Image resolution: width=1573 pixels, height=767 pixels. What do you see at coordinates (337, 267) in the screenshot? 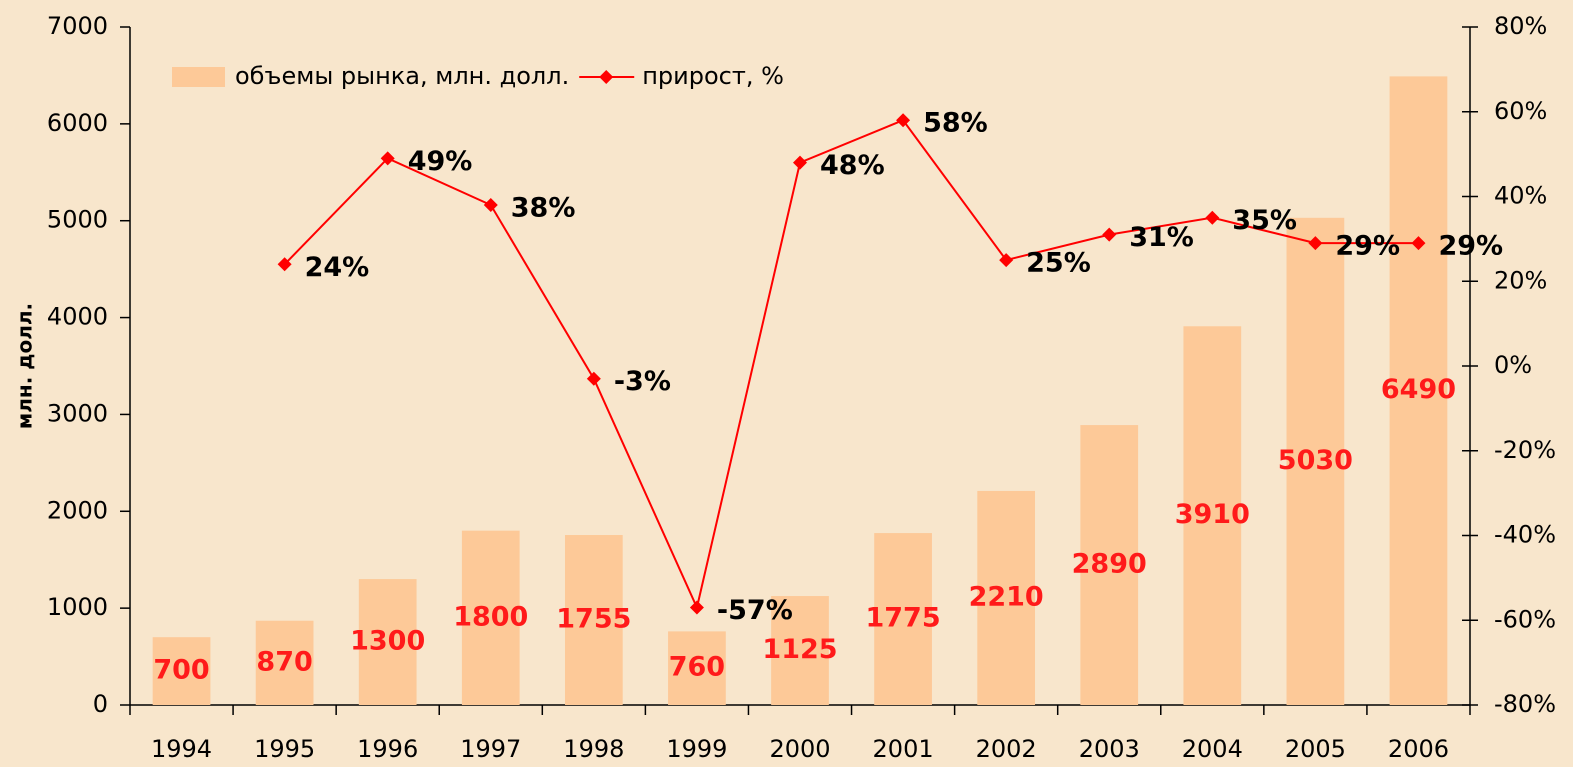
I see `line-value-label: 24%` at bounding box center [337, 267].